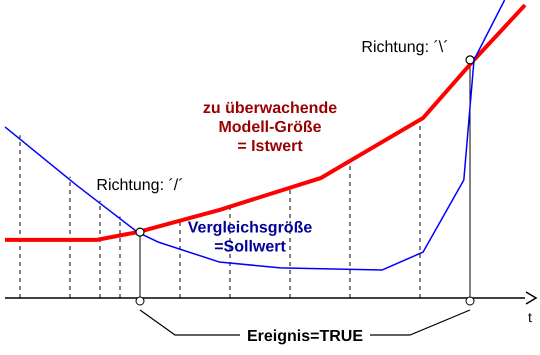 This screenshot has width=540, height=355. I want to click on x-axis-title: t, so click(530, 317).